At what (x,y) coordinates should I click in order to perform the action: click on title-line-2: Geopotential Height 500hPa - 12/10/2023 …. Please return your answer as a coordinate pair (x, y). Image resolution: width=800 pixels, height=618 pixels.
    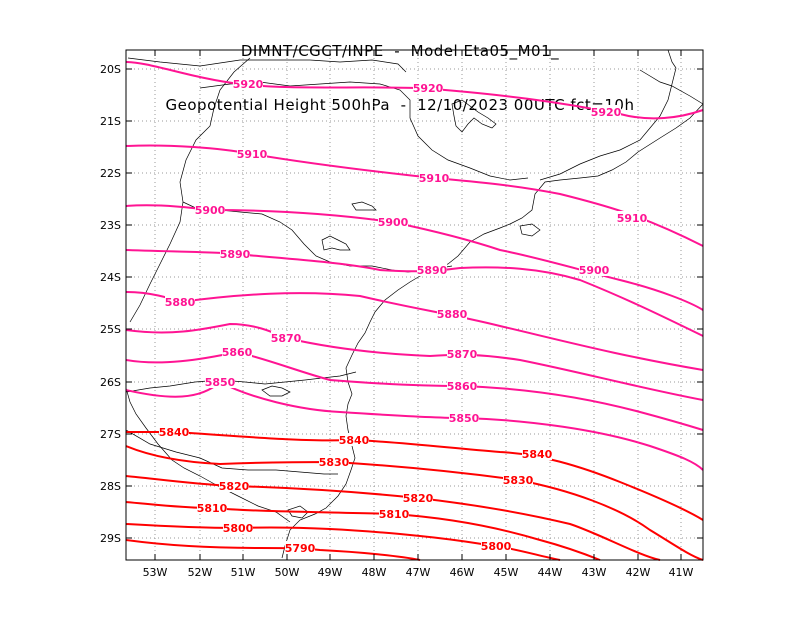
    Looking at the image, I should click on (400, 105).